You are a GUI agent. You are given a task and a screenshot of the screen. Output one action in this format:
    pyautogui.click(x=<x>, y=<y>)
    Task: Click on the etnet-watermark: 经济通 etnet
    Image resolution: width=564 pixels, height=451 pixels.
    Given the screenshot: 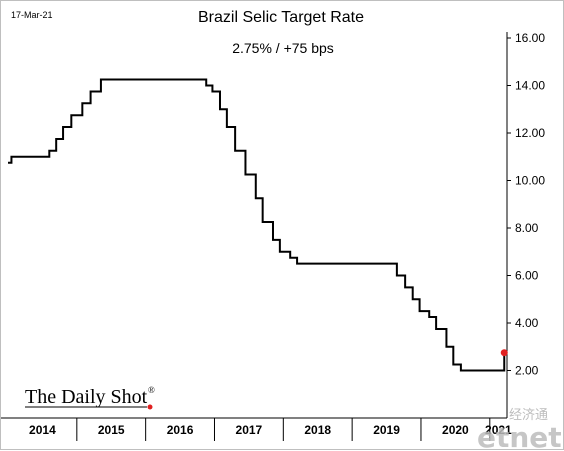 What is the action you would take?
    pyautogui.click(x=519, y=429)
    